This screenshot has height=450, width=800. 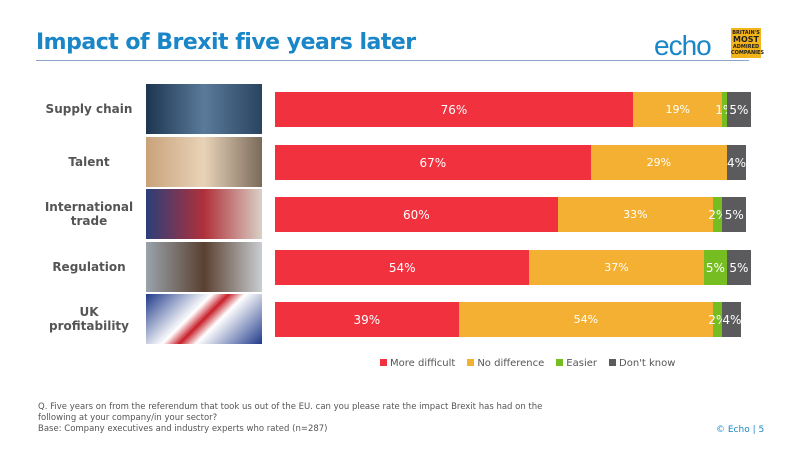 I want to click on legend-item: More difficult, so click(x=417, y=363).